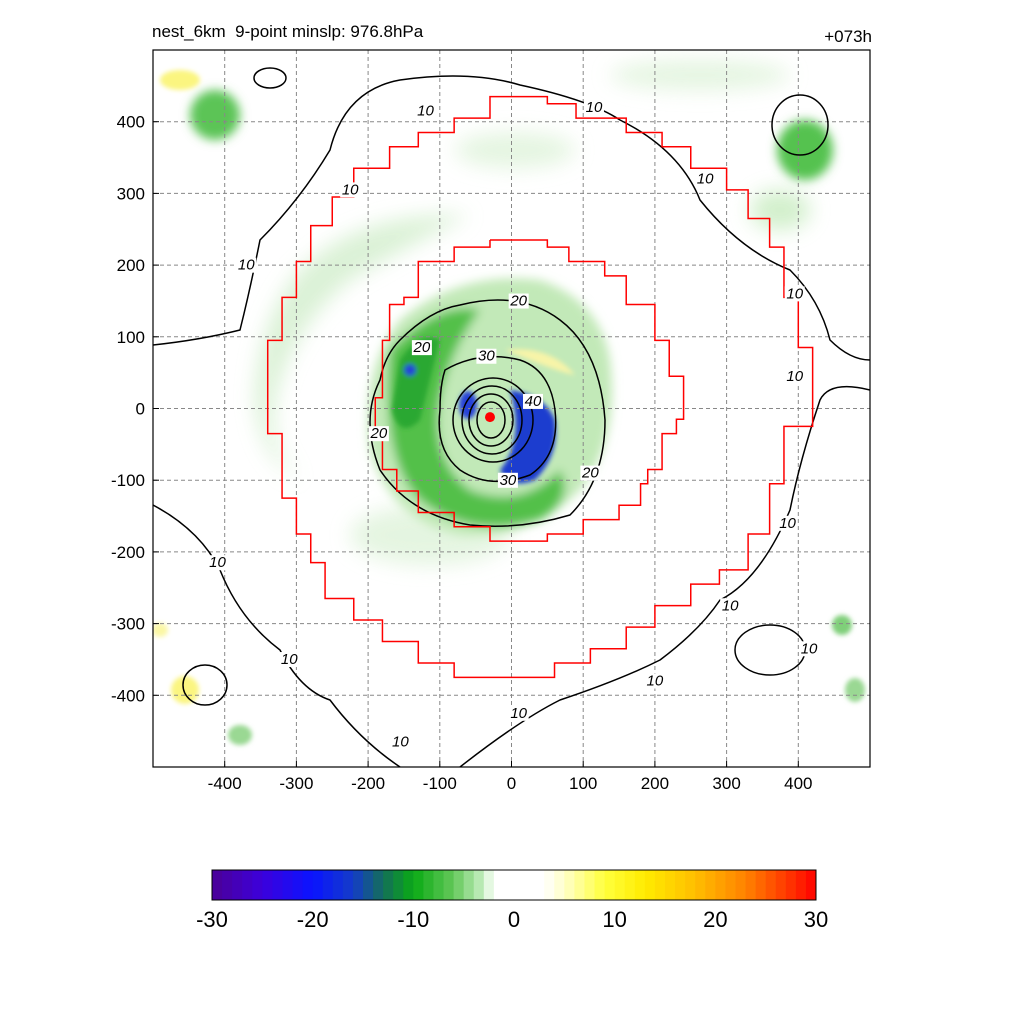 This screenshot has width=1024, height=1024. What do you see at coordinates (614, 919) in the screenshot?
I see `colorbar-tick-label: 10` at bounding box center [614, 919].